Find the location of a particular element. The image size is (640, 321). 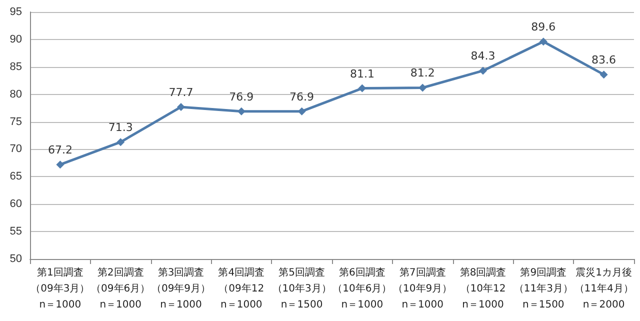

y-tick-label: 70 is located at coordinates (16, 149).